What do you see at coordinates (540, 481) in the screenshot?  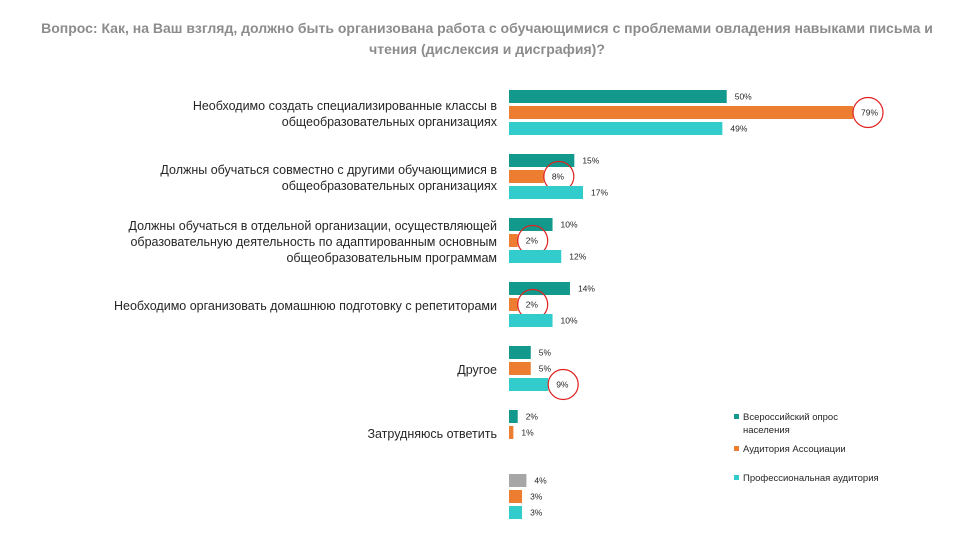 I see `data-label: 4%` at bounding box center [540, 481].